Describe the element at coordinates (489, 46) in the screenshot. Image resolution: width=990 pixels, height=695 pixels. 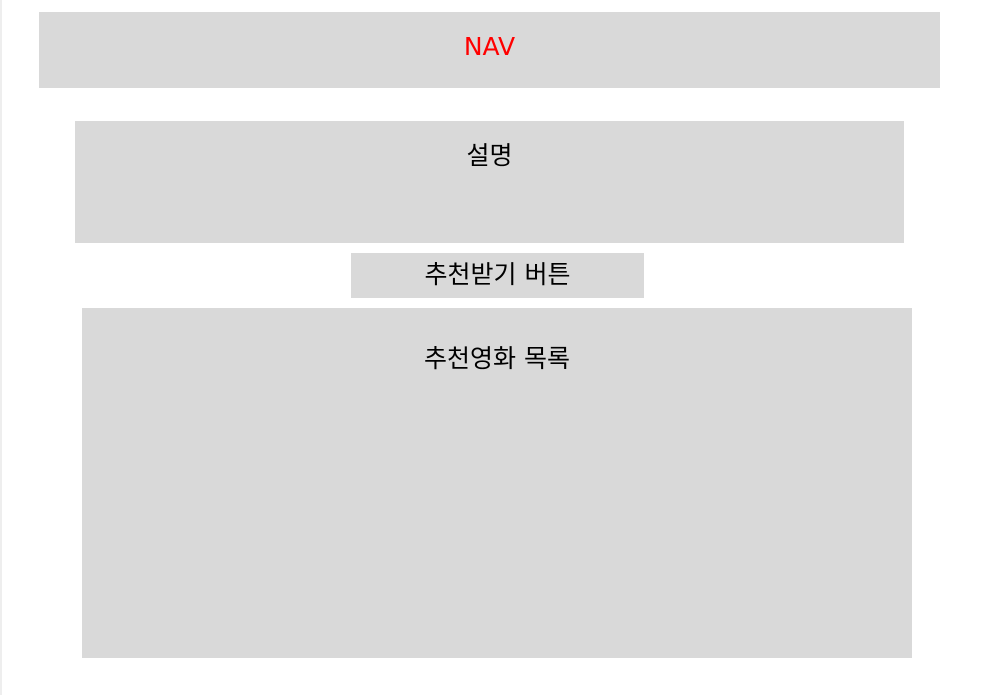
I see `nav-label: NAV` at that location.